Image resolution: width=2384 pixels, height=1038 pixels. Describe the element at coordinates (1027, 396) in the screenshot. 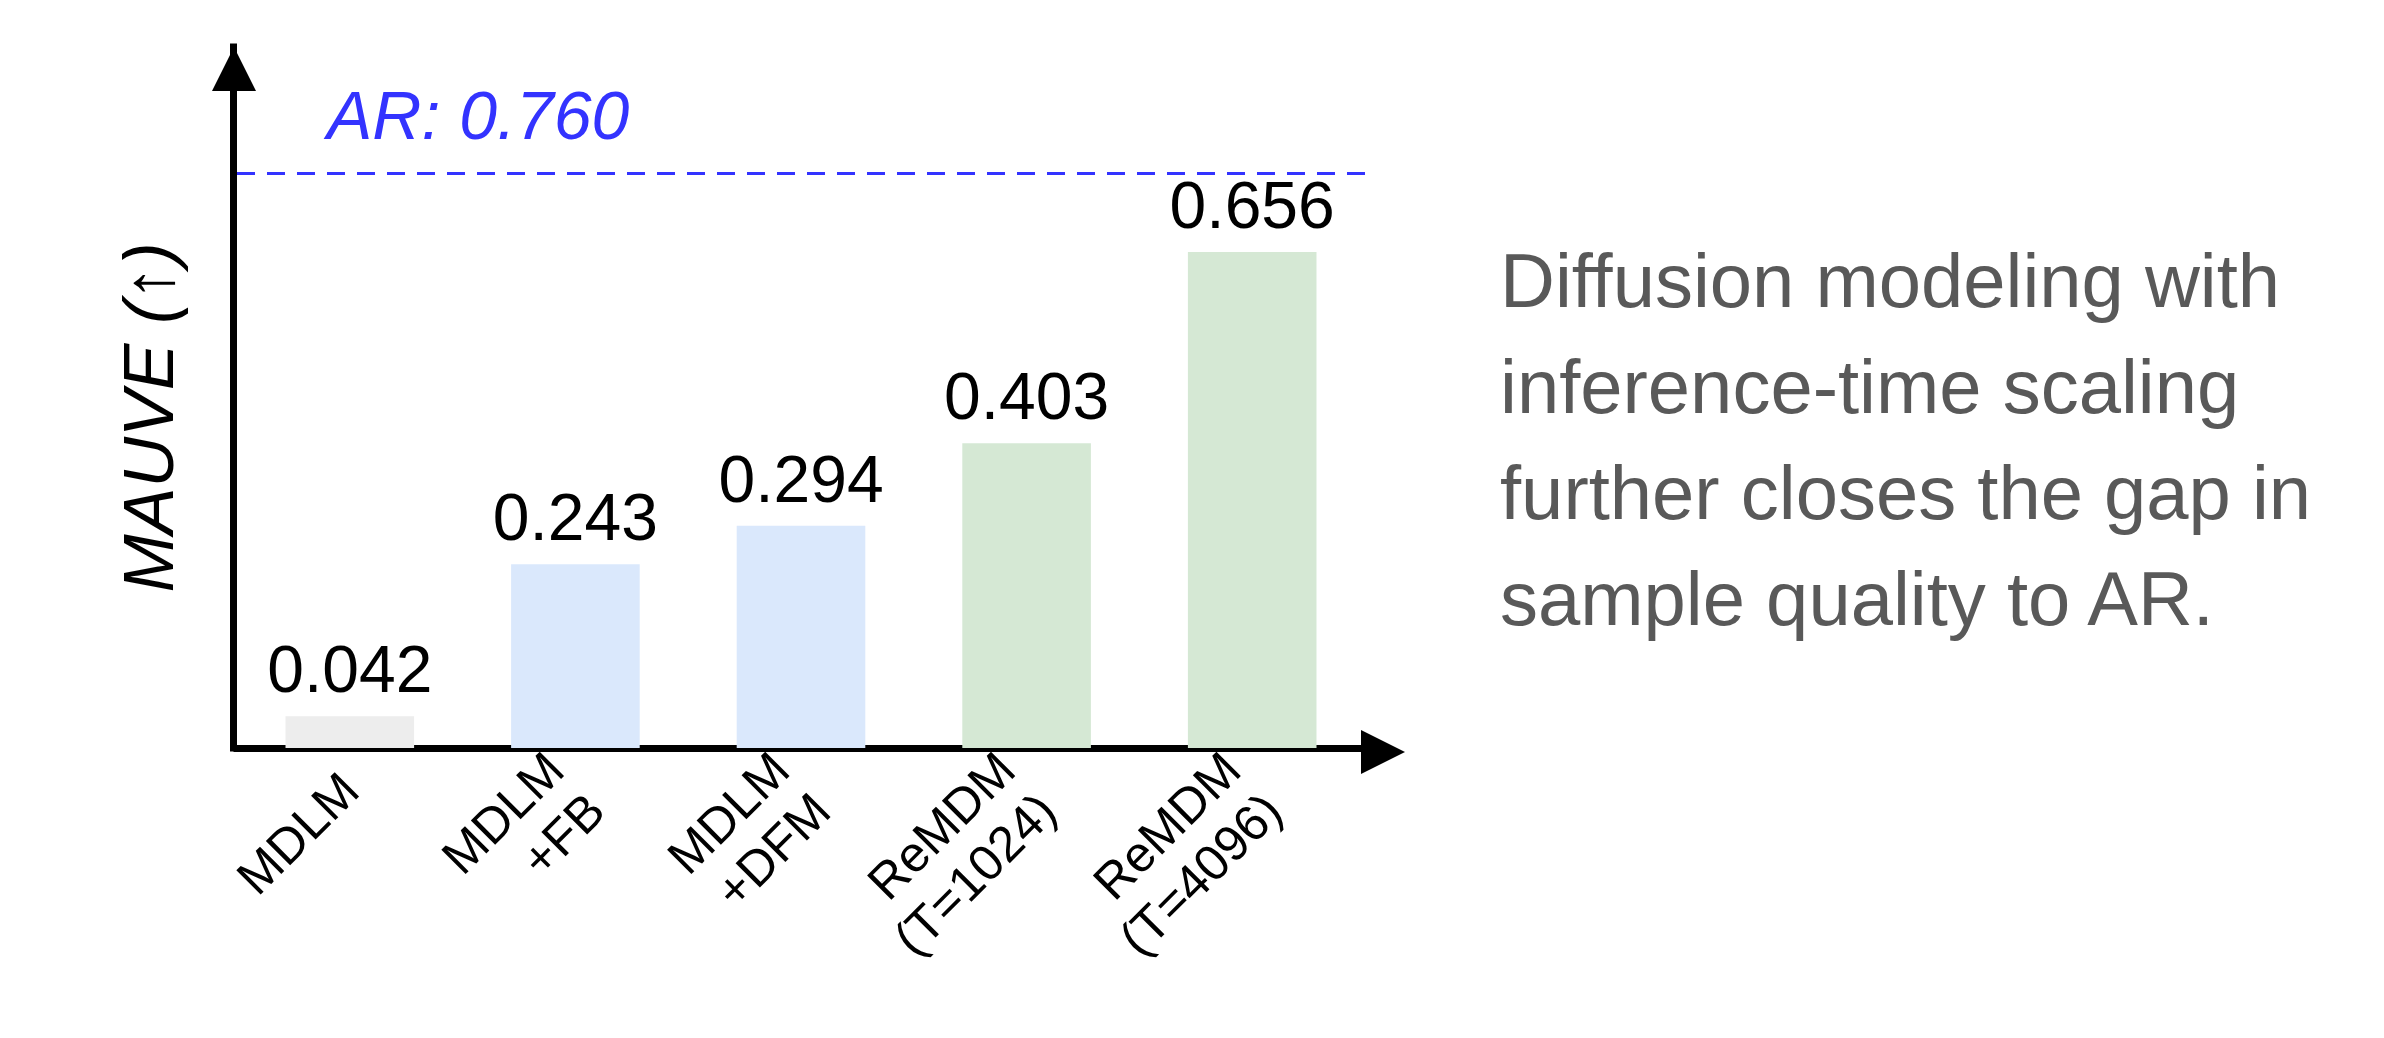

I see `data-label: 0.403` at that location.